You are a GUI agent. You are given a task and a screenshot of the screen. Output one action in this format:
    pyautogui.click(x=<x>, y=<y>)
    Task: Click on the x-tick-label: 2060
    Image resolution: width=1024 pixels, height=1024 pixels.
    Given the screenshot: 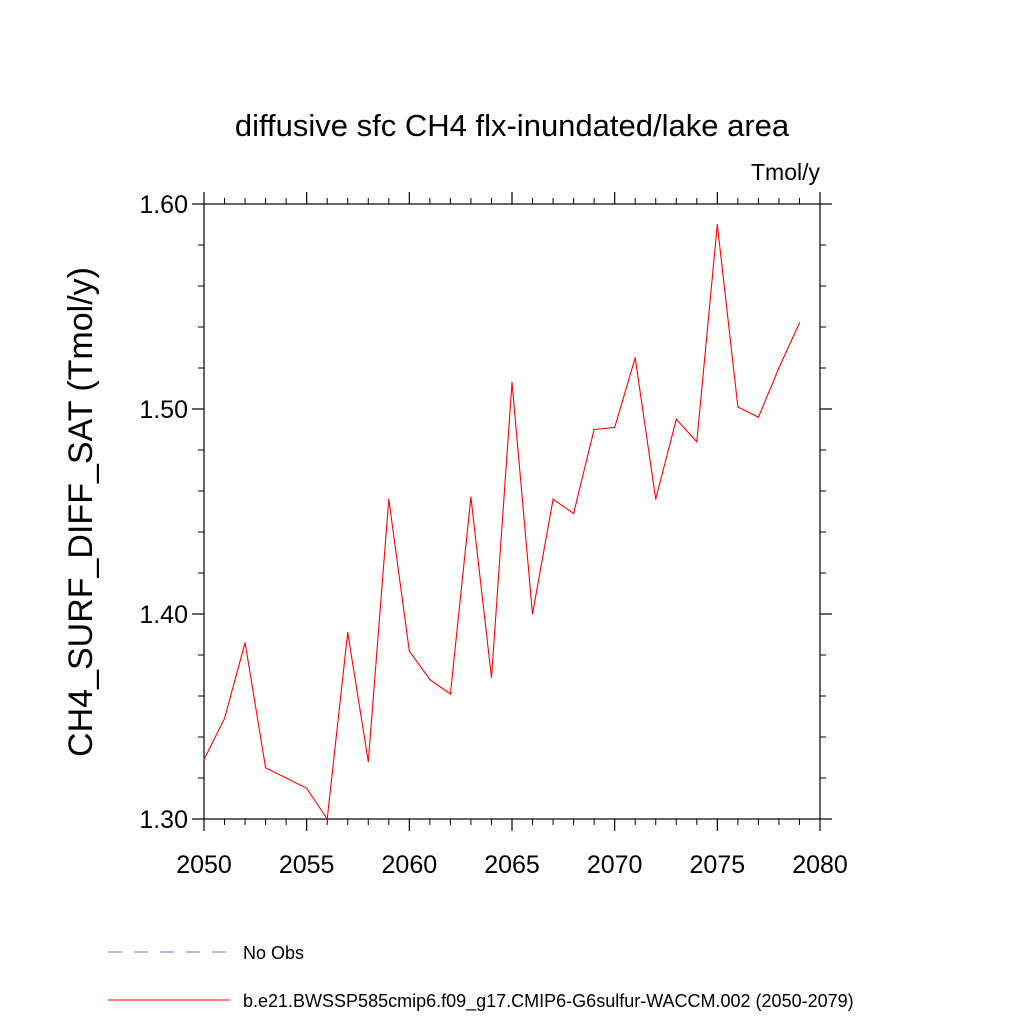 What is the action you would take?
    pyautogui.click(x=410, y=865)
    